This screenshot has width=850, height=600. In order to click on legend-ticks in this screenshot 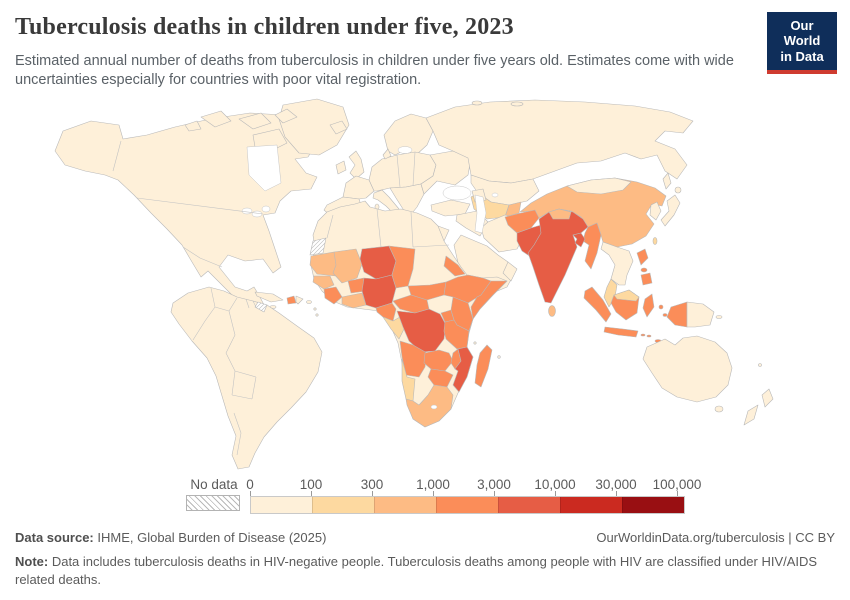, I will do `click(465, 493)`.